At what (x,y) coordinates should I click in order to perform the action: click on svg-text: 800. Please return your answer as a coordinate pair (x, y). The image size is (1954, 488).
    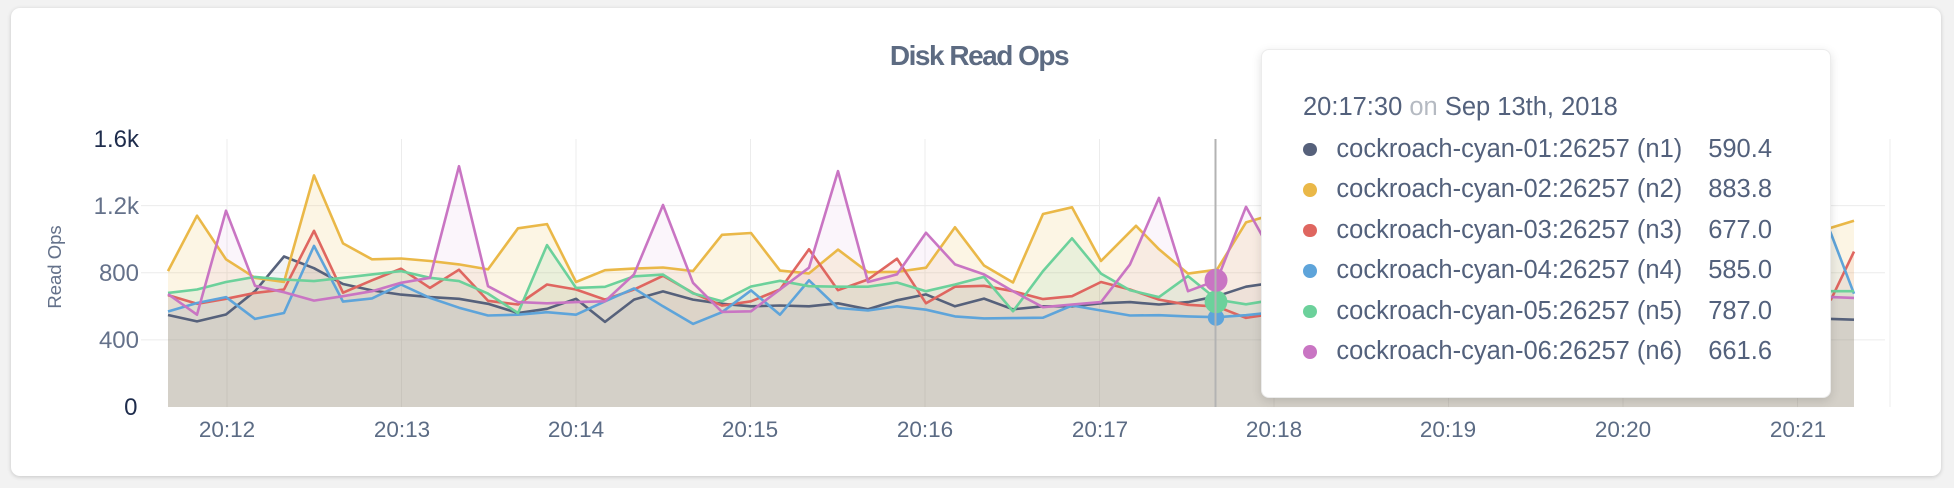
    Looking at the image, I should click on (119, 273).